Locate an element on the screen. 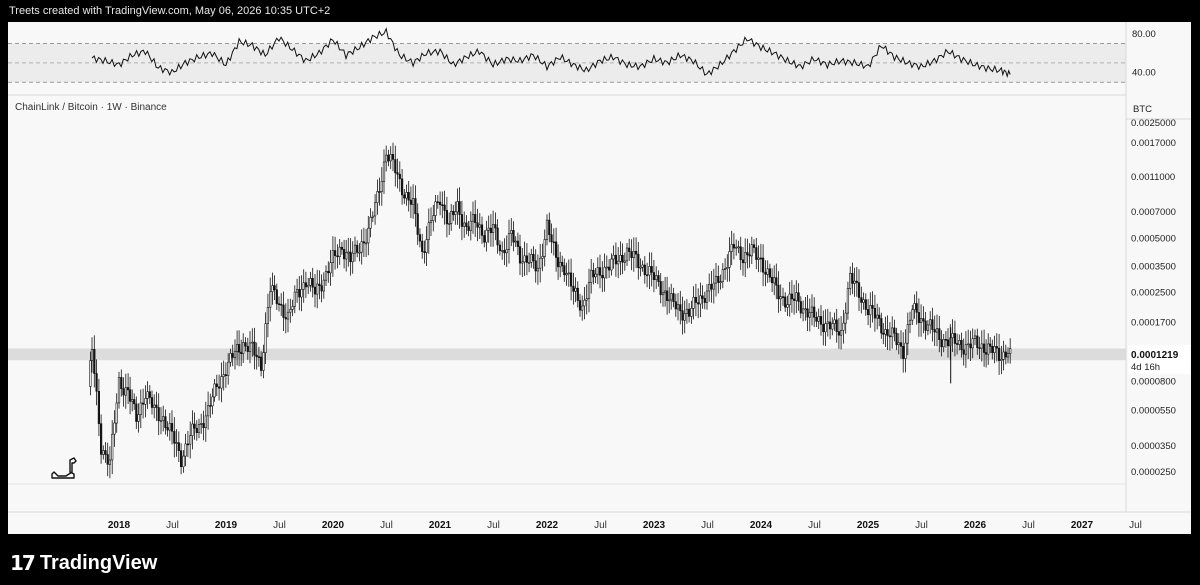  time-tick-label: 2025 is located at coordinates (868, 525).